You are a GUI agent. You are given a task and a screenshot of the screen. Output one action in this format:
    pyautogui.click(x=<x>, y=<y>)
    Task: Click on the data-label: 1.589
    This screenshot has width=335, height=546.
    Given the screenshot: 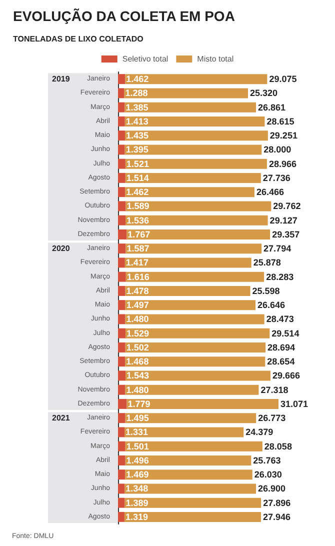 What is the action you would take?
    pyautogui.click(x=138, y=206)
    